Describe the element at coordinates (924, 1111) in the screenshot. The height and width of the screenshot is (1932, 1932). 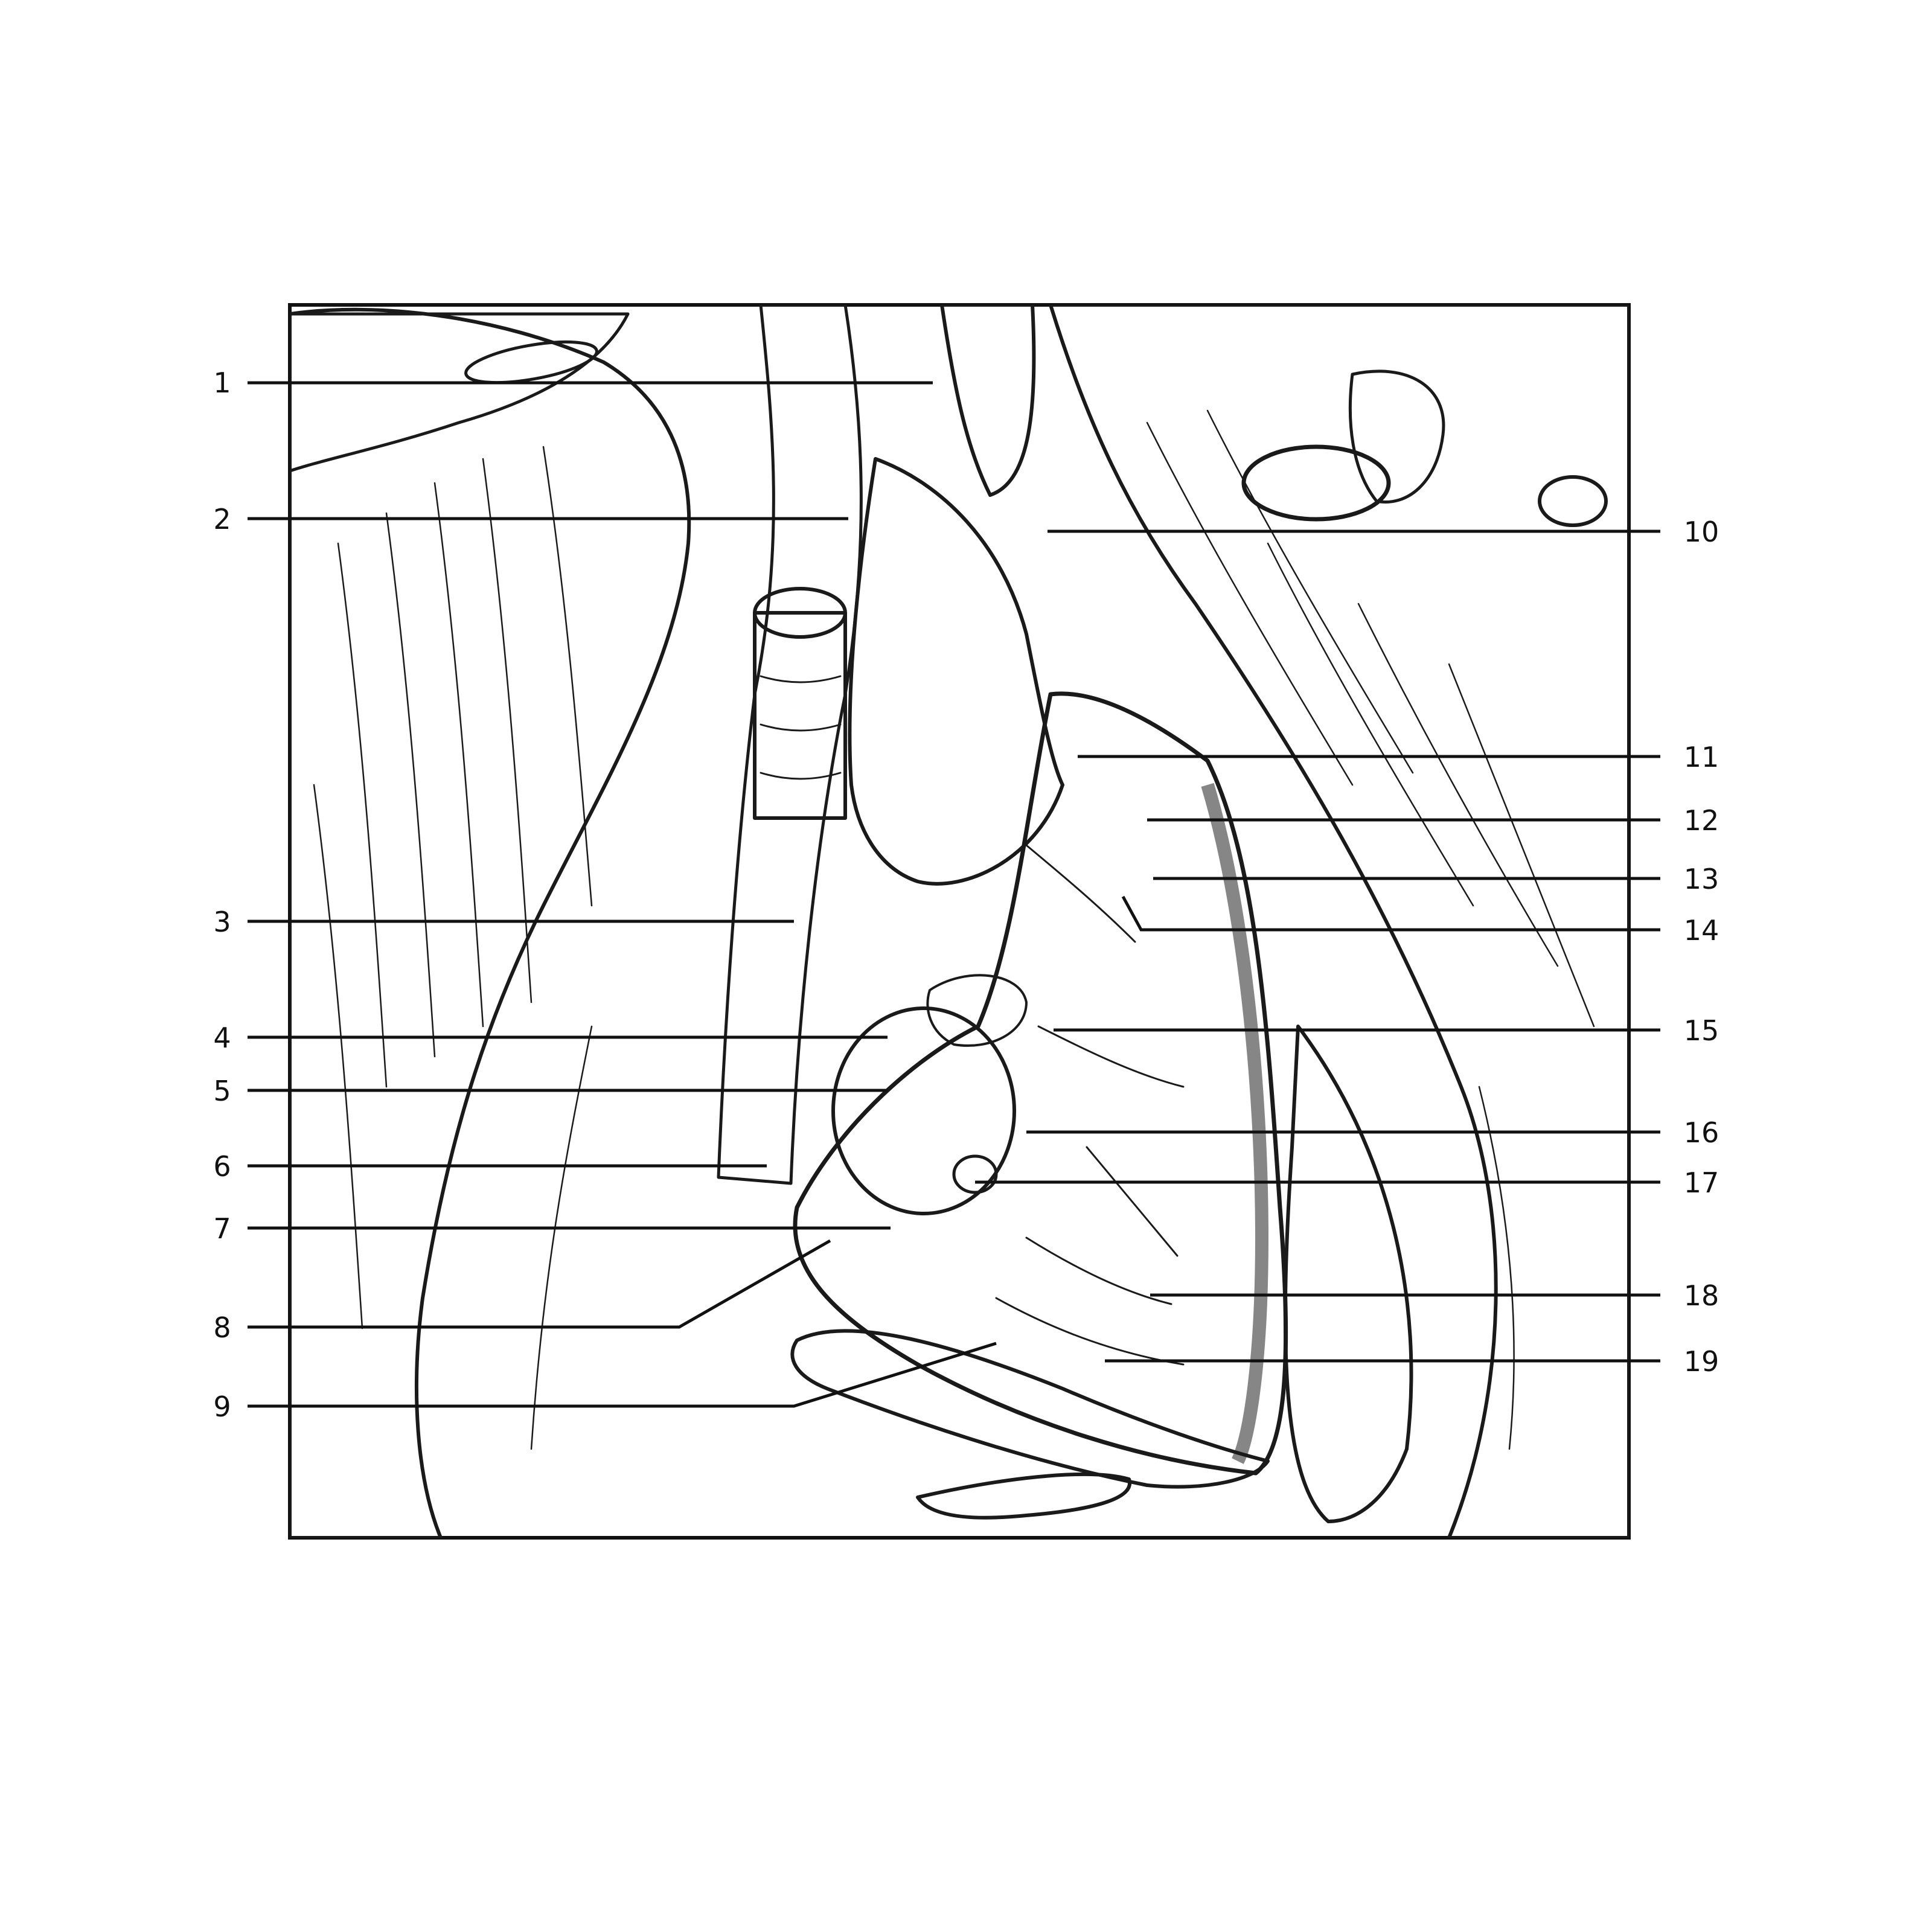
I see `left-oval-chamber` at that location.